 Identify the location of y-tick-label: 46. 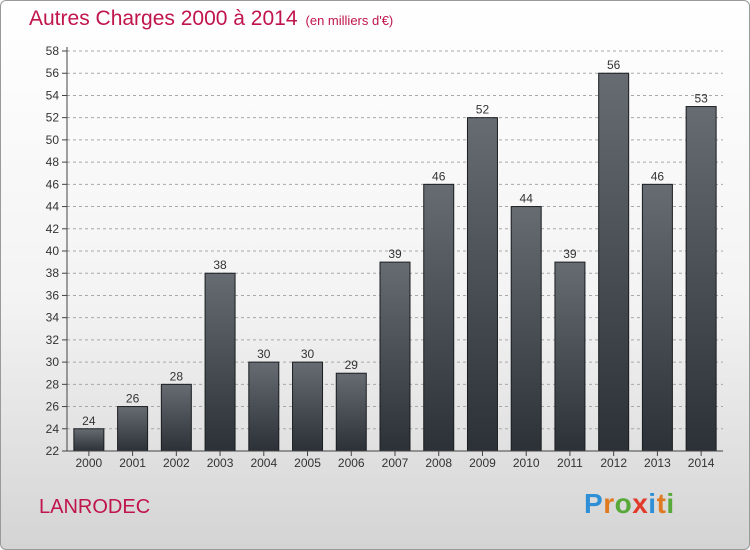
(53, 184).